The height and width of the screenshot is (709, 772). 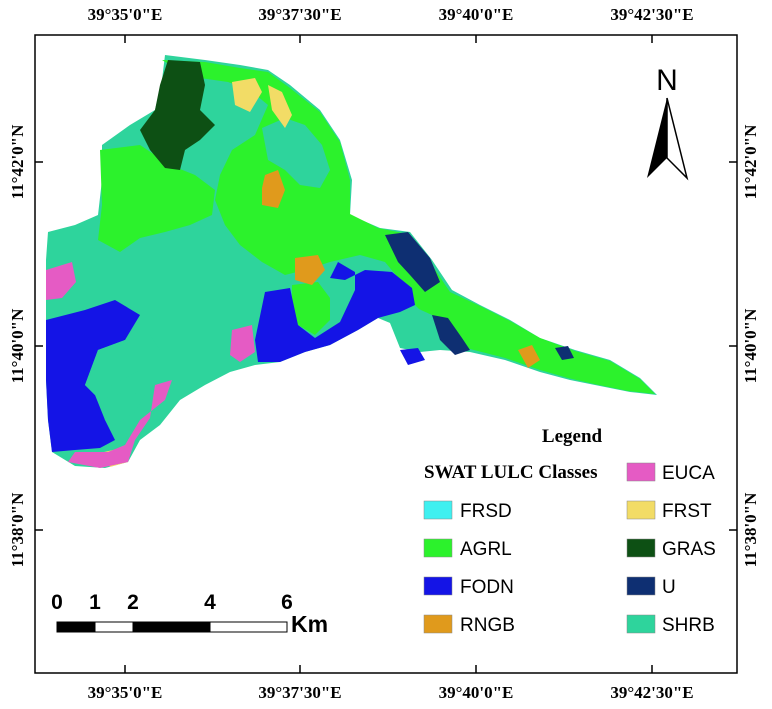 What do you see at coordinates (688, 625) in the screenshot?
I see `legend-label: SHRB` at bounding box center [688, 625].